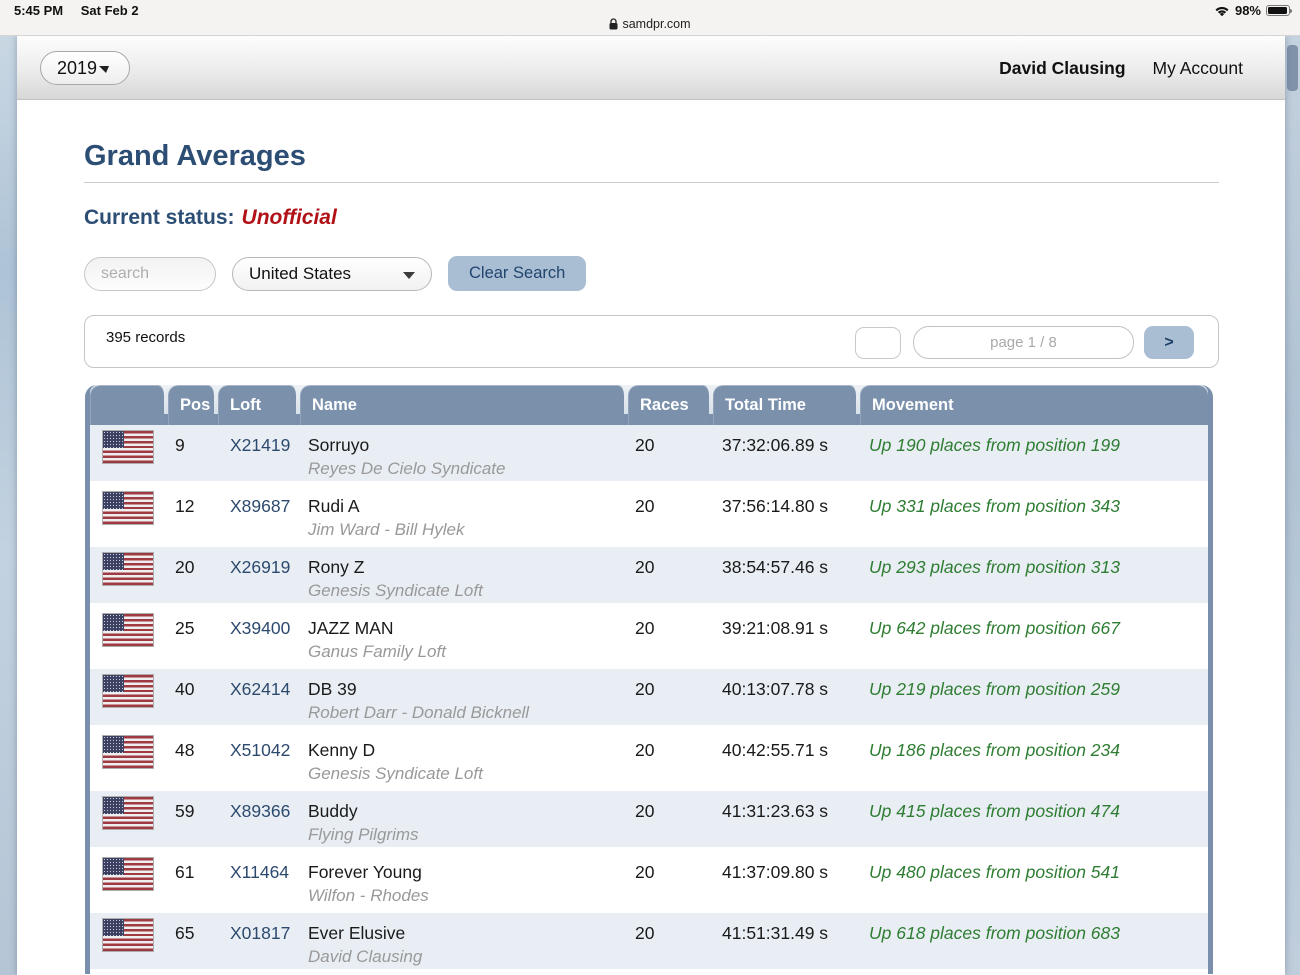 This screenshot has height=975, width=1300. What do you see at coordinates (336, 567) in the screenshot?
I see `entry-name: Rony Z` at bounding box center [336, 567].